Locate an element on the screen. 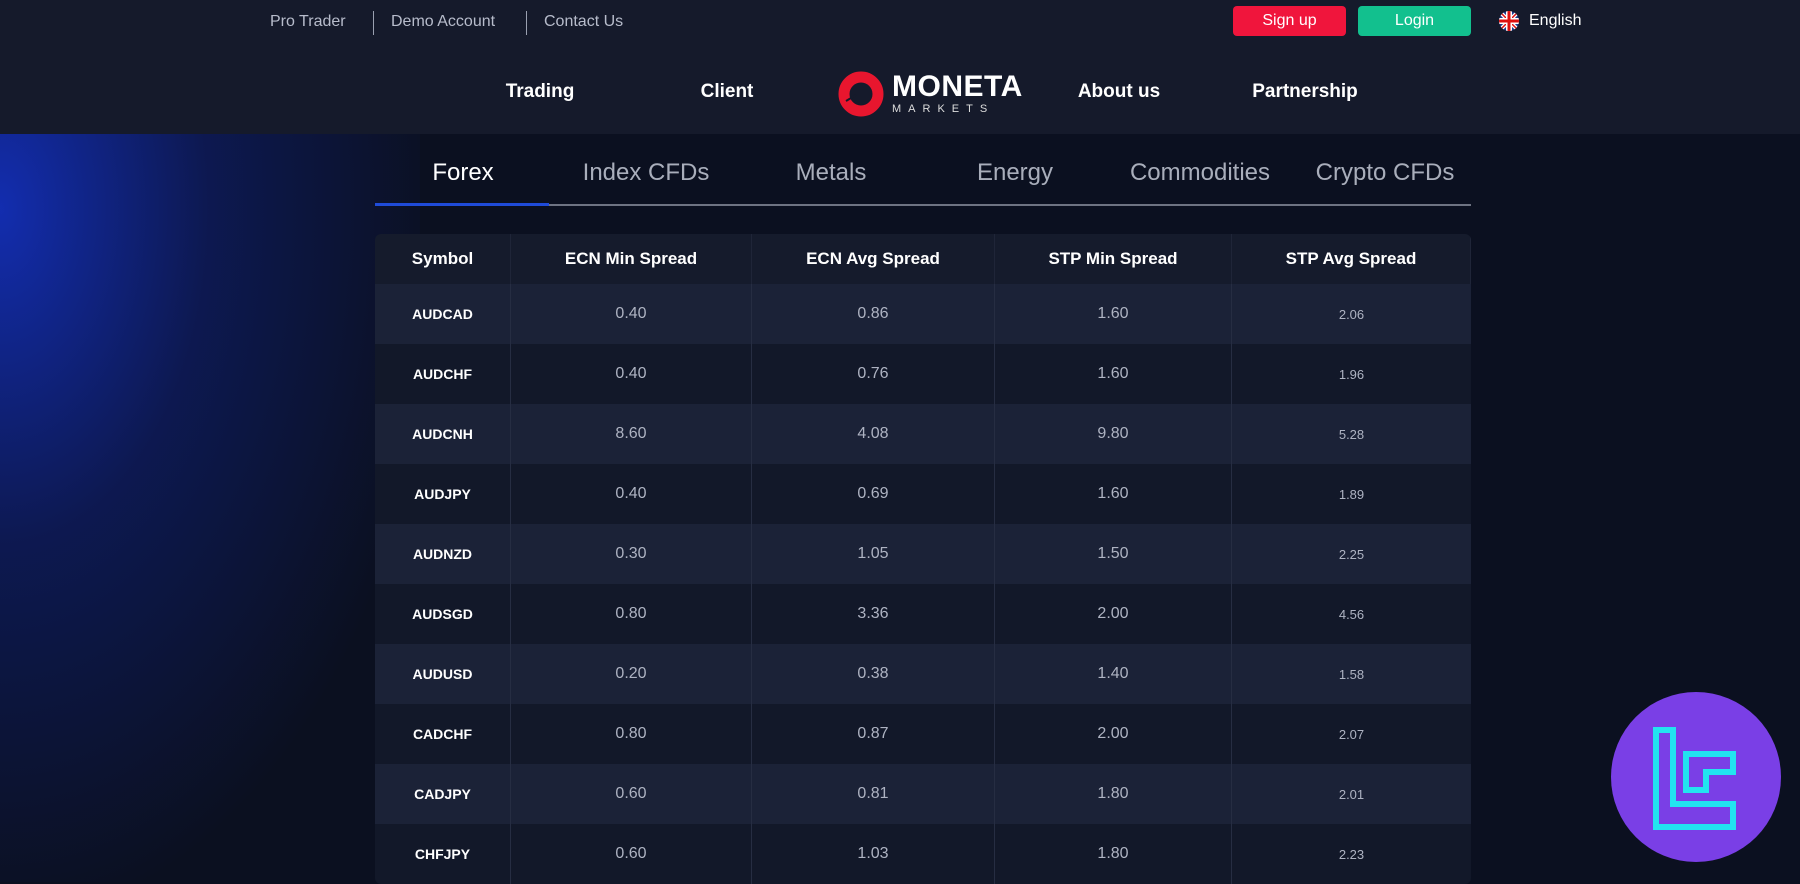 The width and height of the screenshot is (1800, 884). table-row: CADJPY 0.60 0.81 1.80 2.01 is located at coordinates (923, 794).